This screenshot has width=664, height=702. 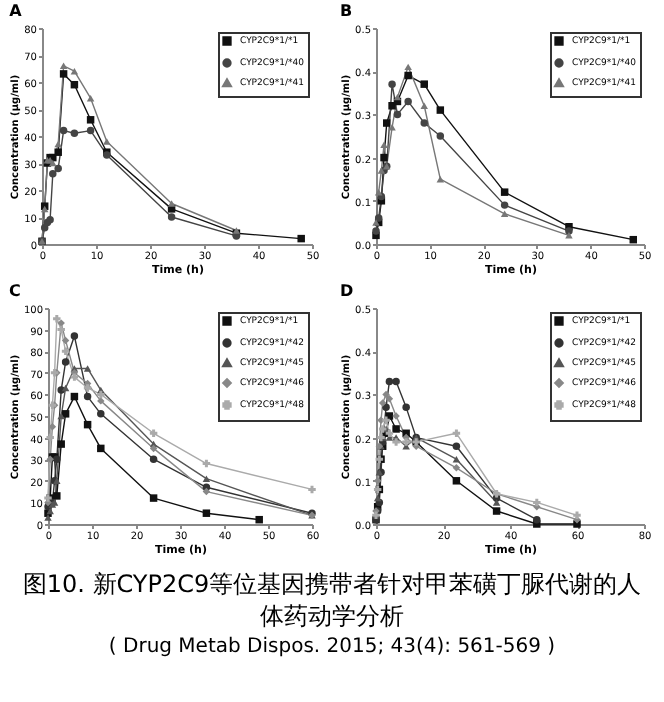 What do you see at coordinates (16, 11) in the screenshot?
I see `chart-title: A` at bounding box center [16, 11].